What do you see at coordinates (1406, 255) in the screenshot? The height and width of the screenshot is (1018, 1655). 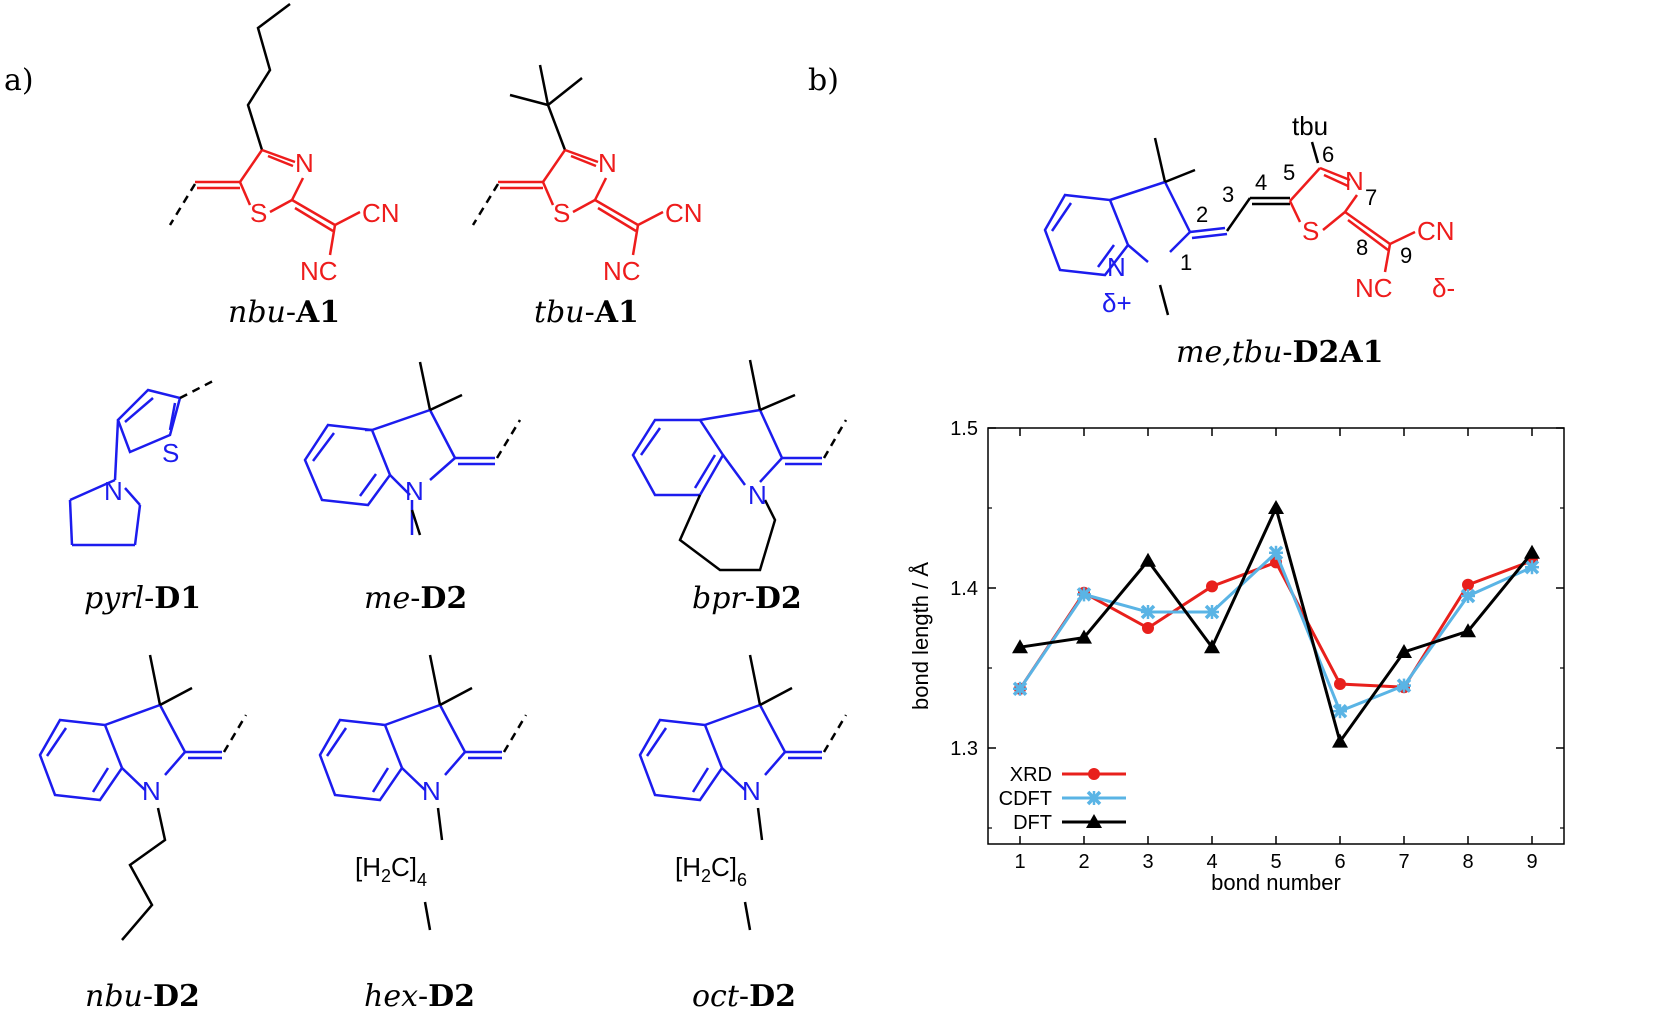 I see `bond-label-9: 9` at bounding box center [1406, 255].